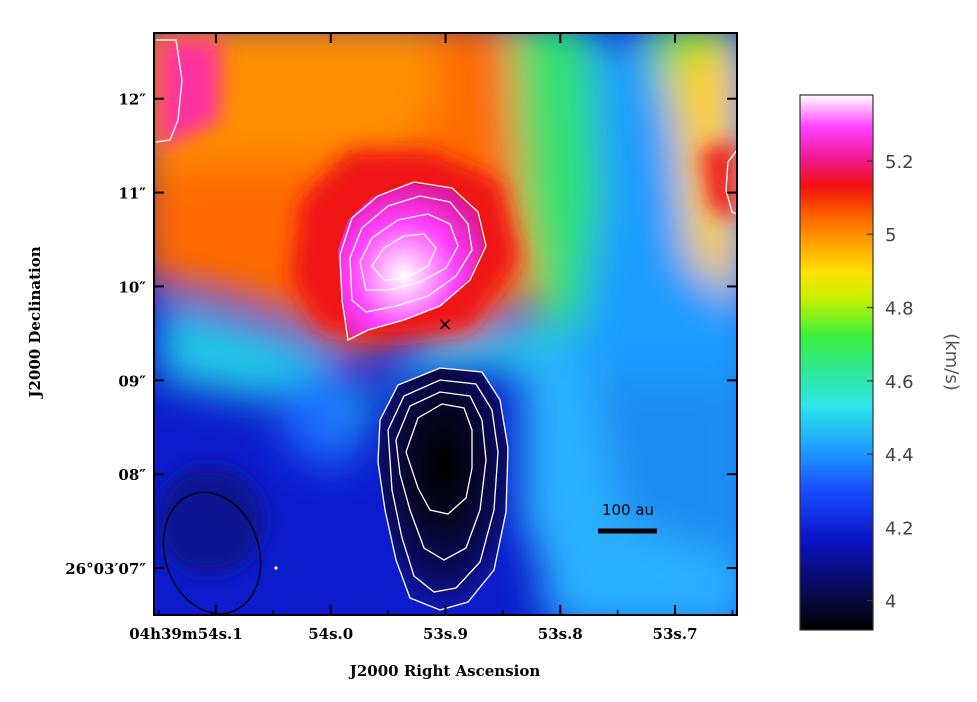  Describe the element at coordinates (35, 322) in the screenshot. I see `y-axis-title: J2000 Declination` at that location.